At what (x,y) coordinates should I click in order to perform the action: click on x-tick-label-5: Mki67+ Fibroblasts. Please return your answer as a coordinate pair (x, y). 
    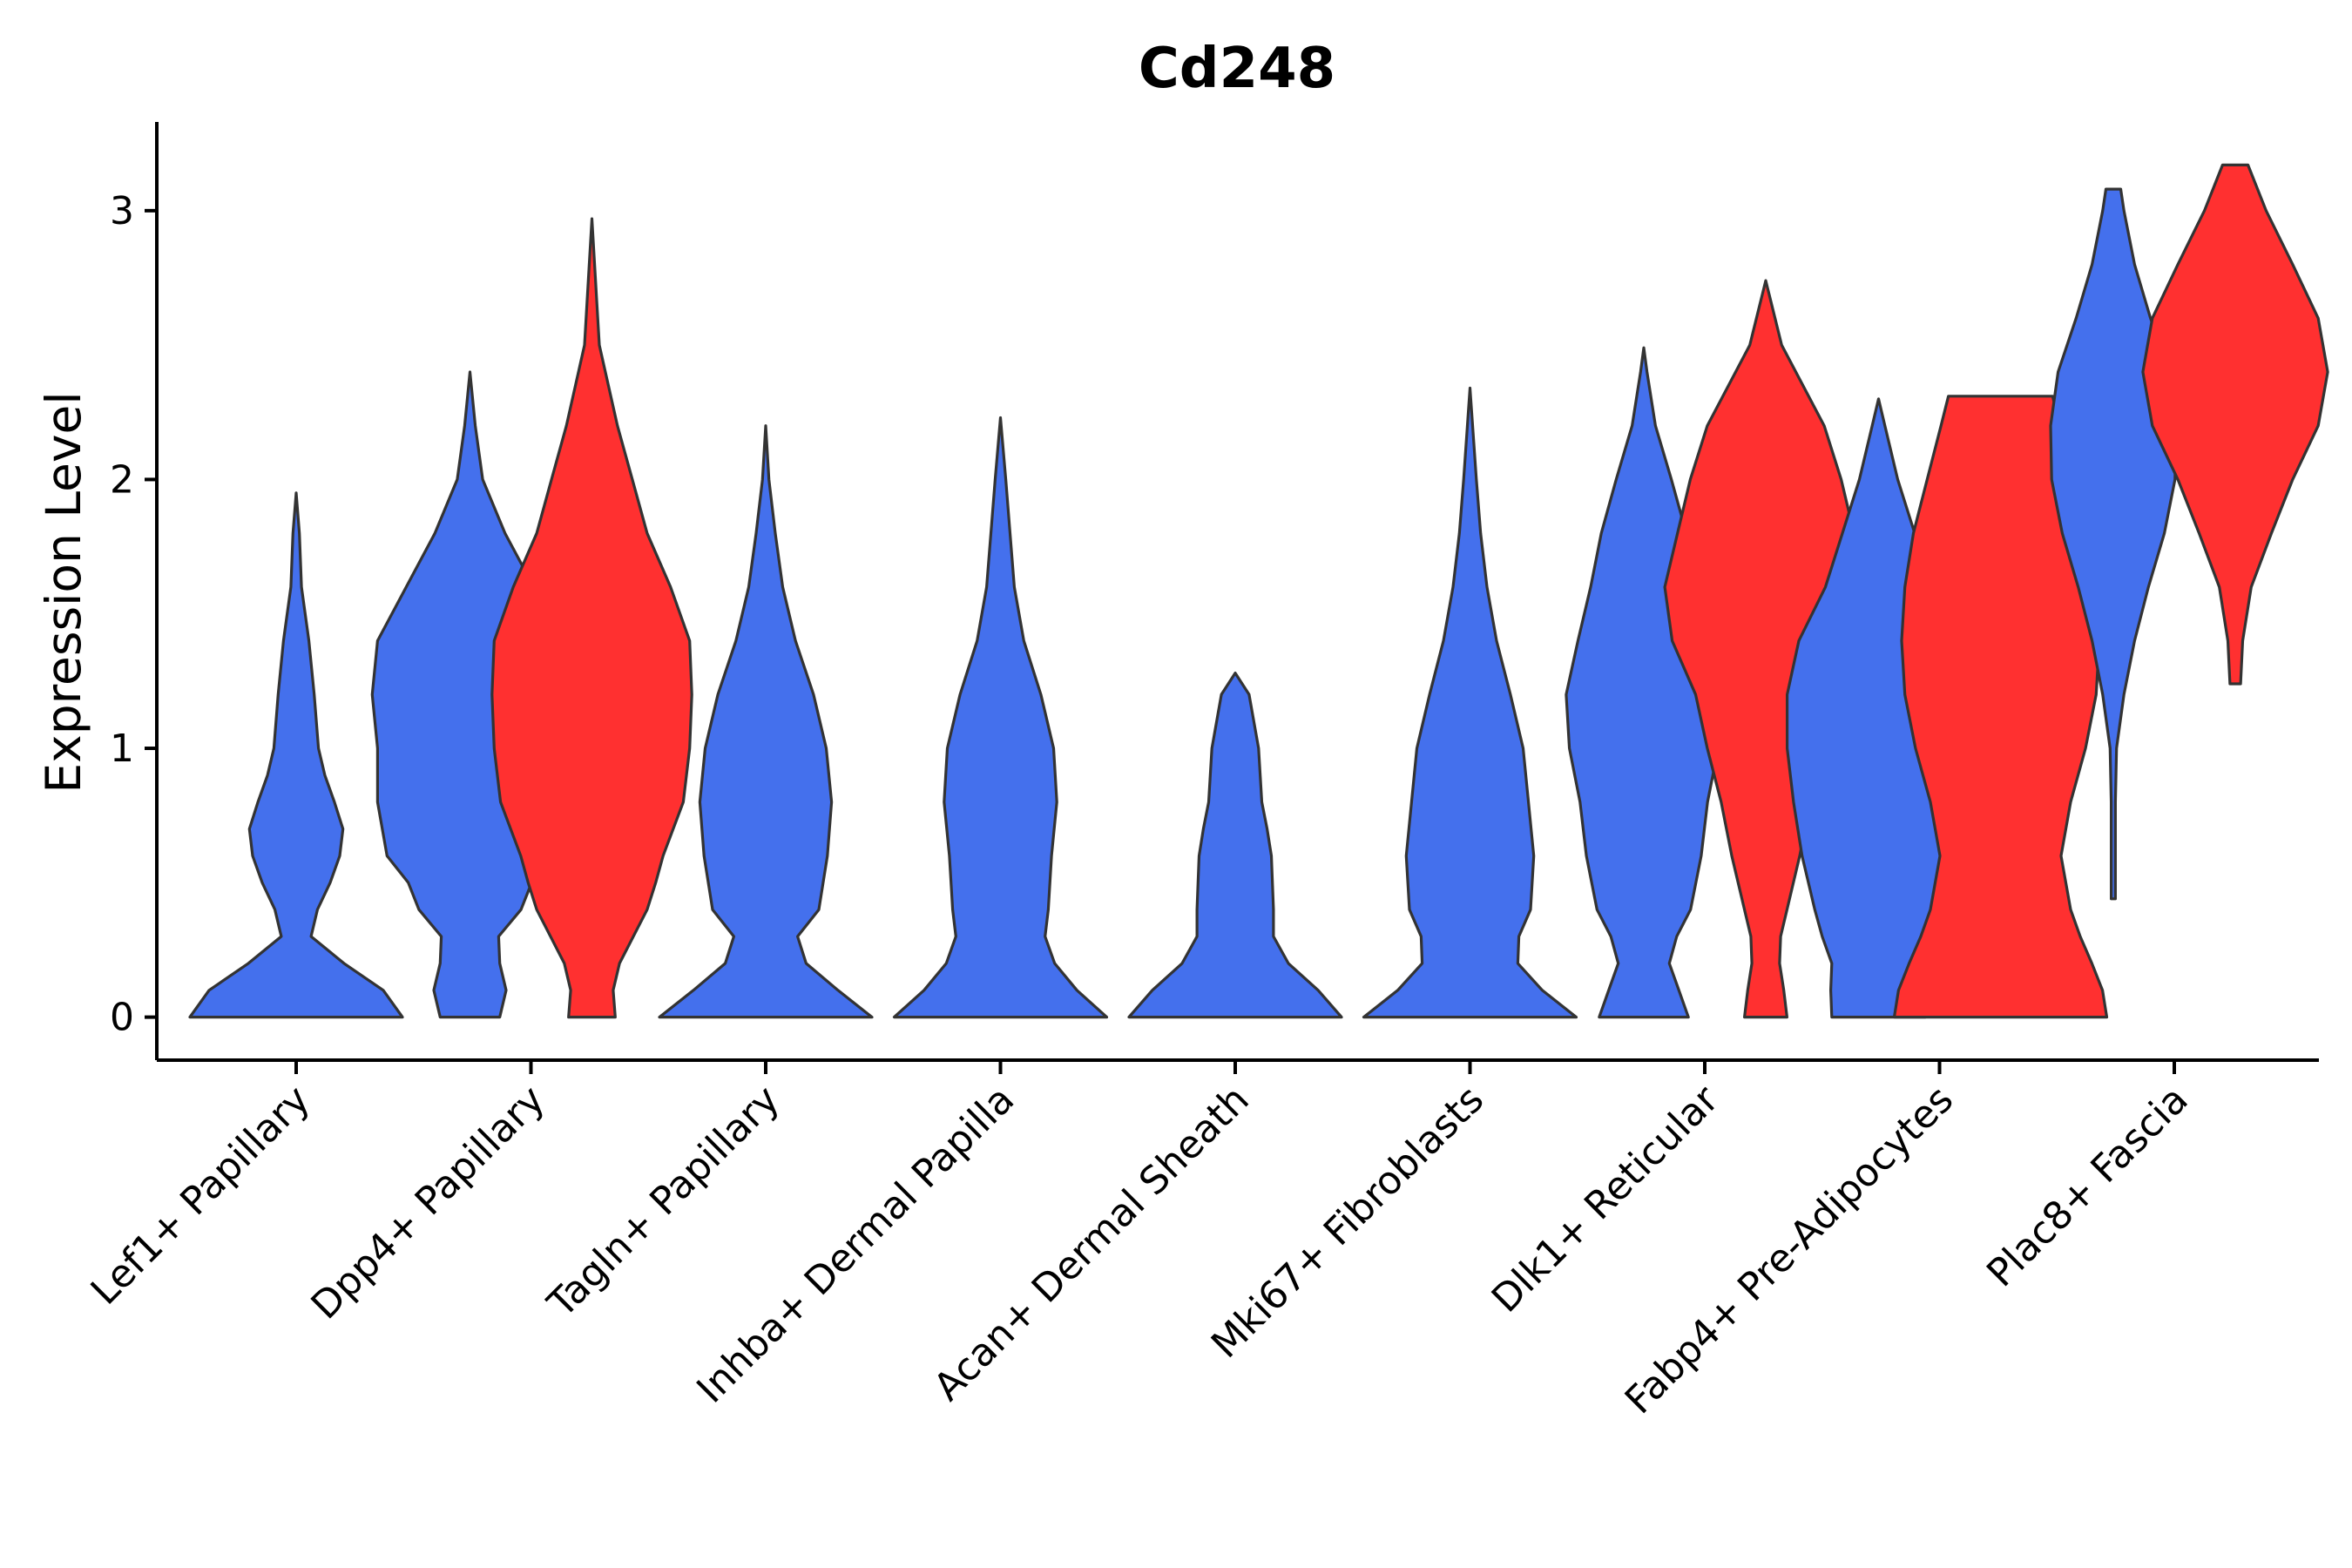
    Looking at the image, I should click on (1348, 1222).